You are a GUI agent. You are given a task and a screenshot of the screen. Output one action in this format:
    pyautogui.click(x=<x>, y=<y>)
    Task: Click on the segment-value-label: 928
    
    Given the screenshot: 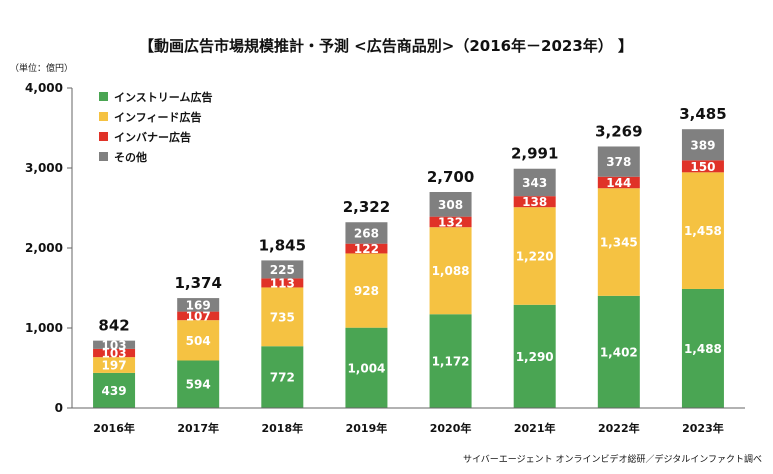 What is the action you would take?
    pyautogui.click(x=366, y=291)
    